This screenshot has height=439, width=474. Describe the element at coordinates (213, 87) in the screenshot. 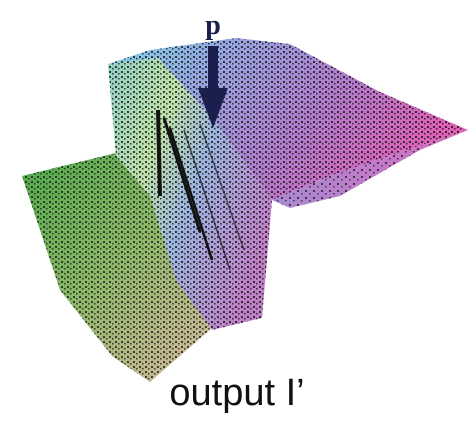

I see `down-arrow-icon` at that location.